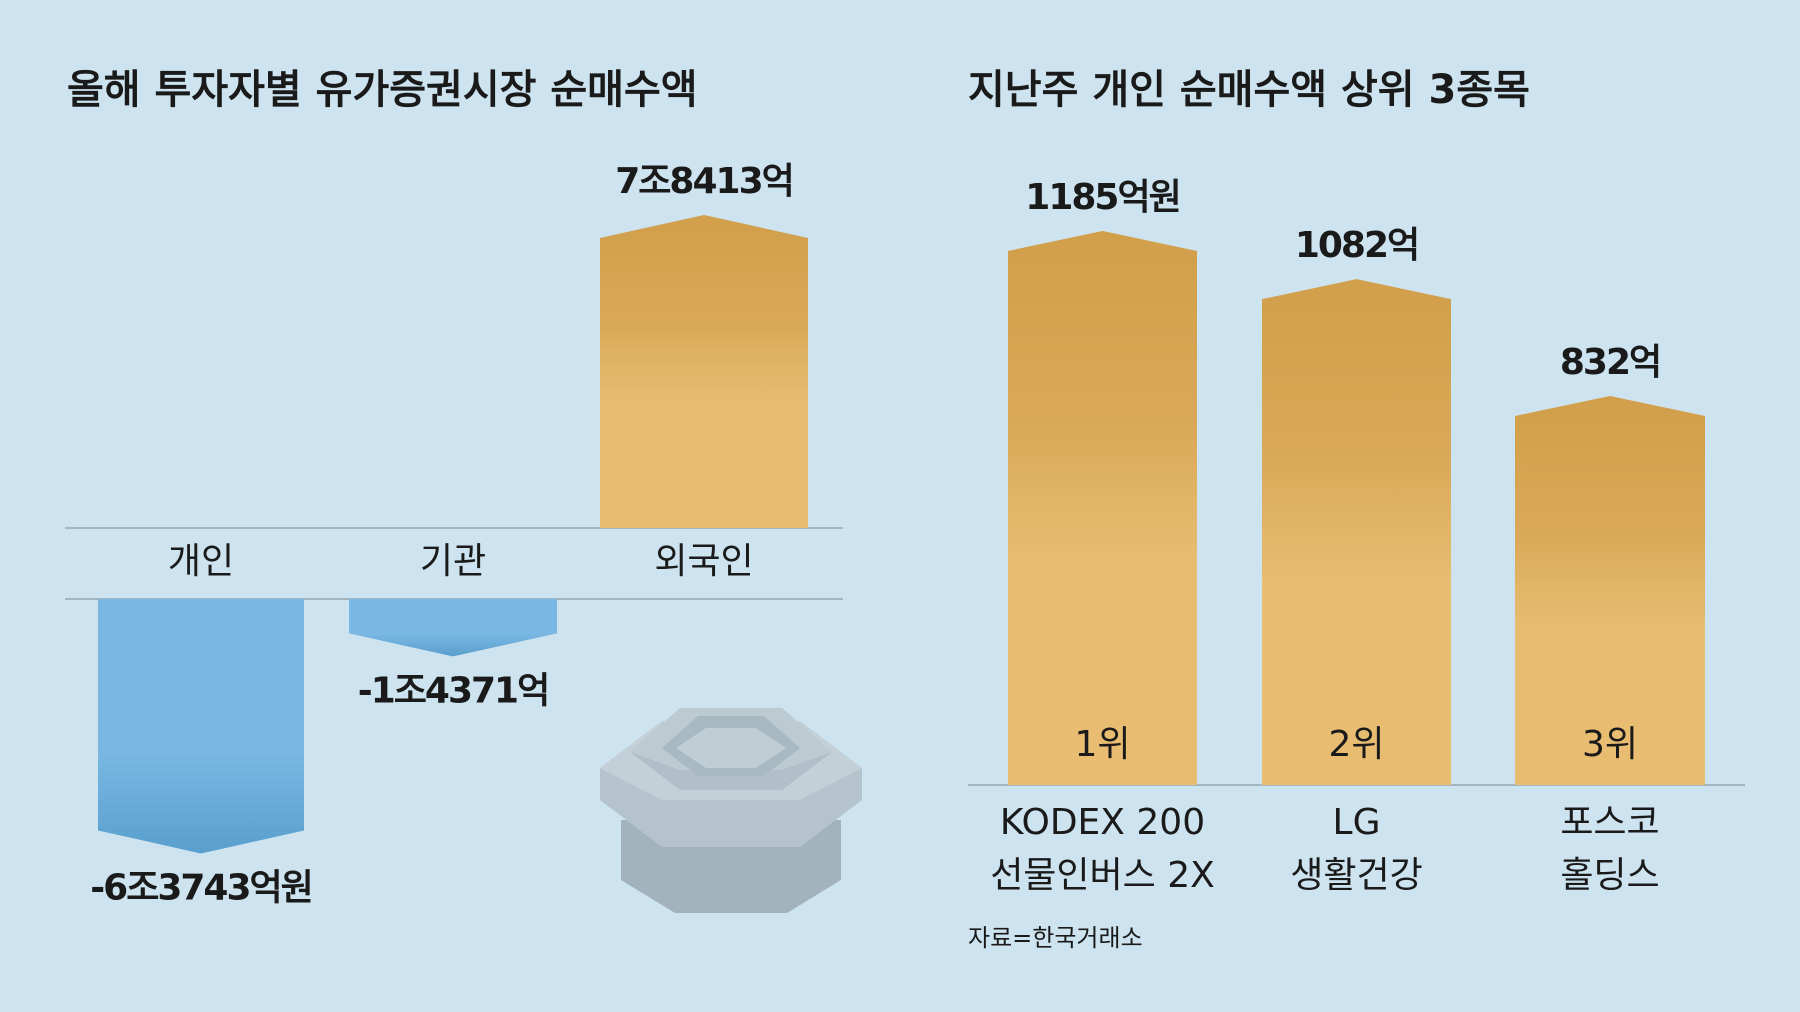 This screenshot has height=1012, width=1800. Describe the element at coordinates (1055, 938) in the screenshot. I see `source: 자료=한국거래소` at that location.